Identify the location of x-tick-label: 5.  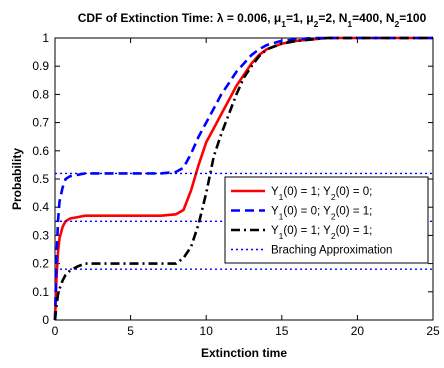
(130, 331).